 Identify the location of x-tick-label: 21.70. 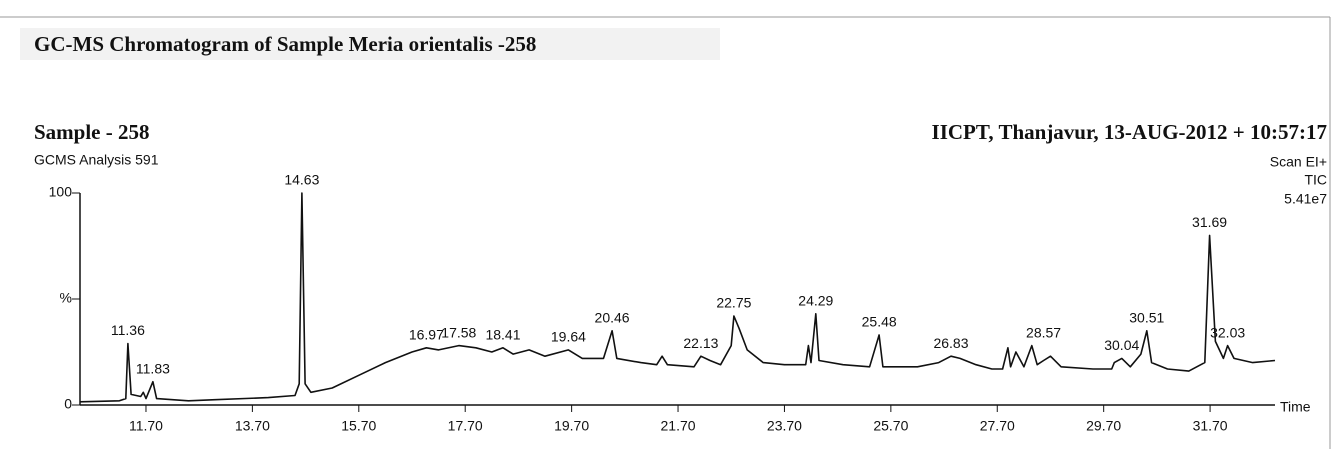
(678, 426).